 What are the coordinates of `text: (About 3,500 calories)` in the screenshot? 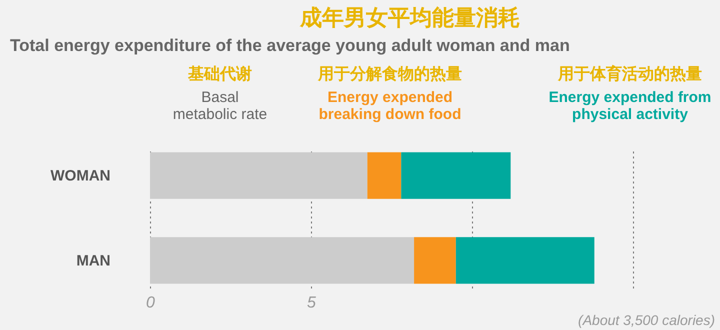 It's located at (646, 320).